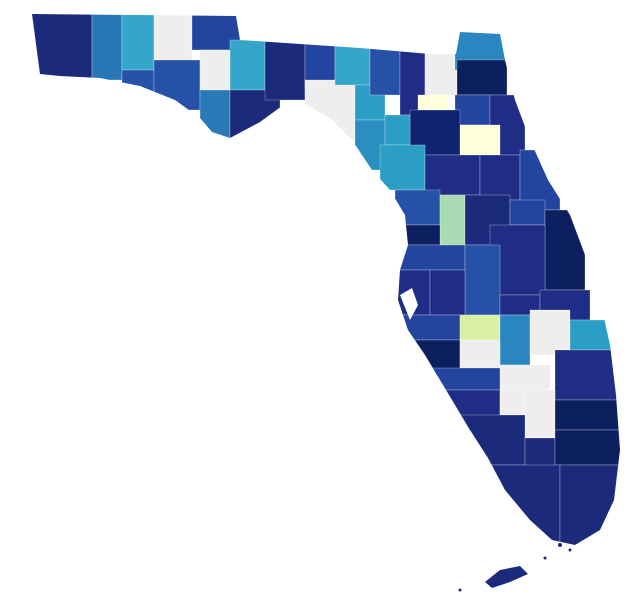  What do you see at coordinates (409, 304) in the screenshot?
I see `tampa-bay` at bounding box center [409, 304].